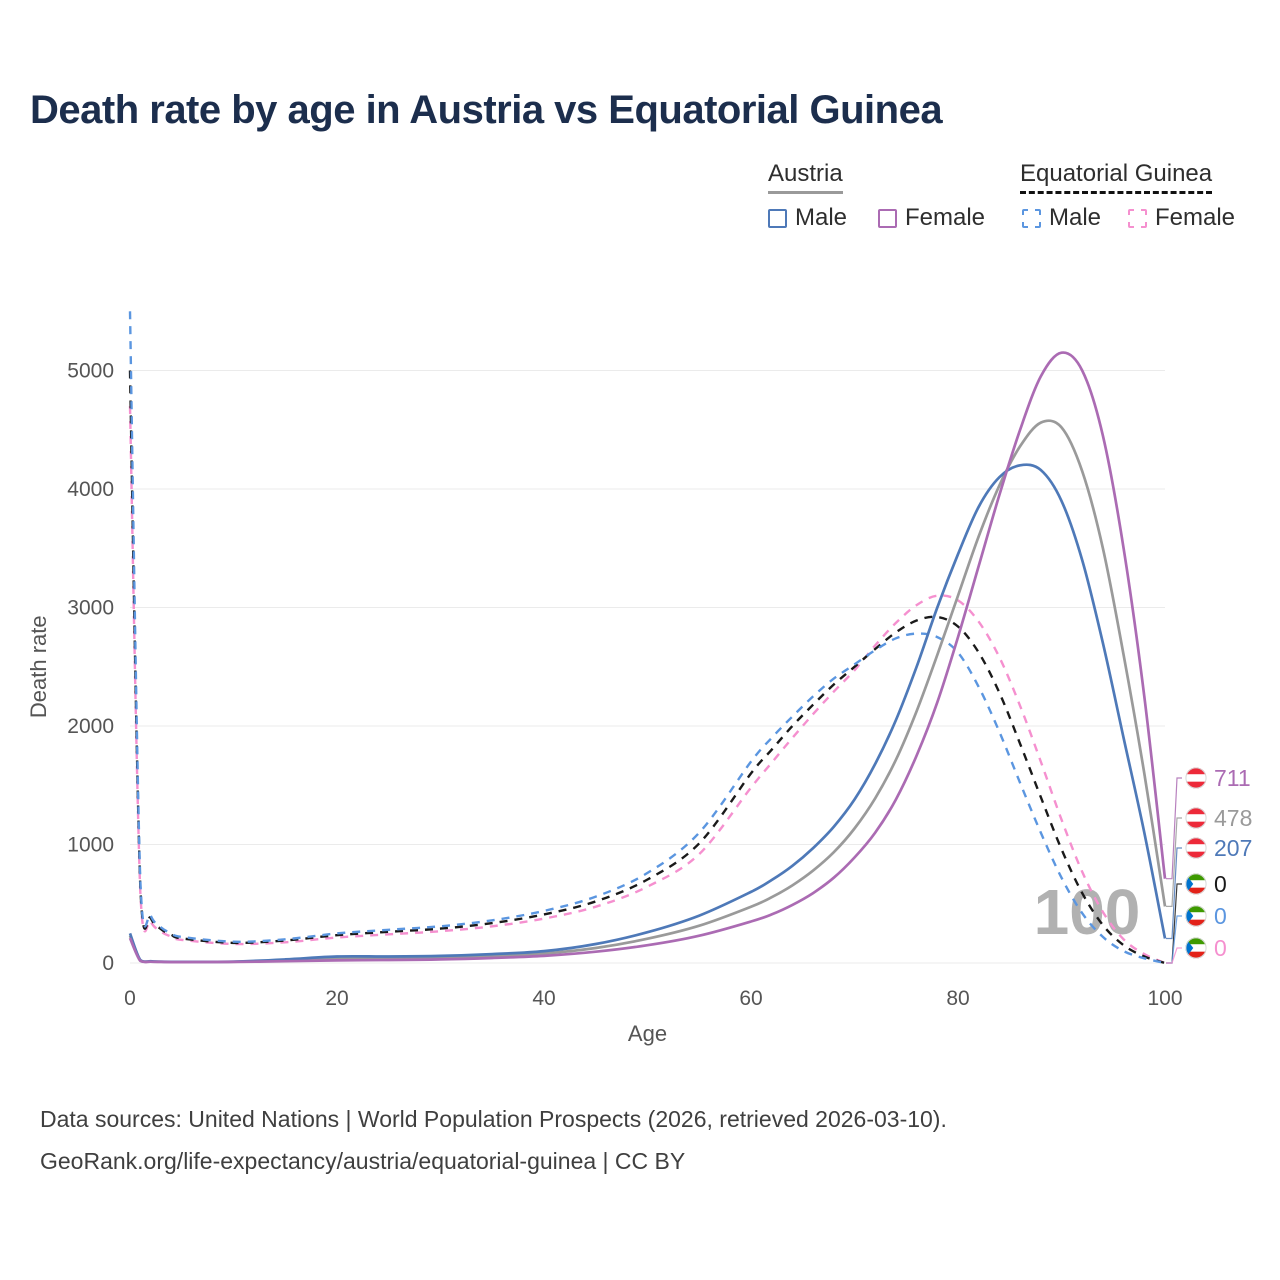 The width and height of the screenshot is (1280, 1280). What do you see at coordinates (777, 218) in the screenshot?
I see `austria-male-swatch-icon` at bounding box center [777, 218].